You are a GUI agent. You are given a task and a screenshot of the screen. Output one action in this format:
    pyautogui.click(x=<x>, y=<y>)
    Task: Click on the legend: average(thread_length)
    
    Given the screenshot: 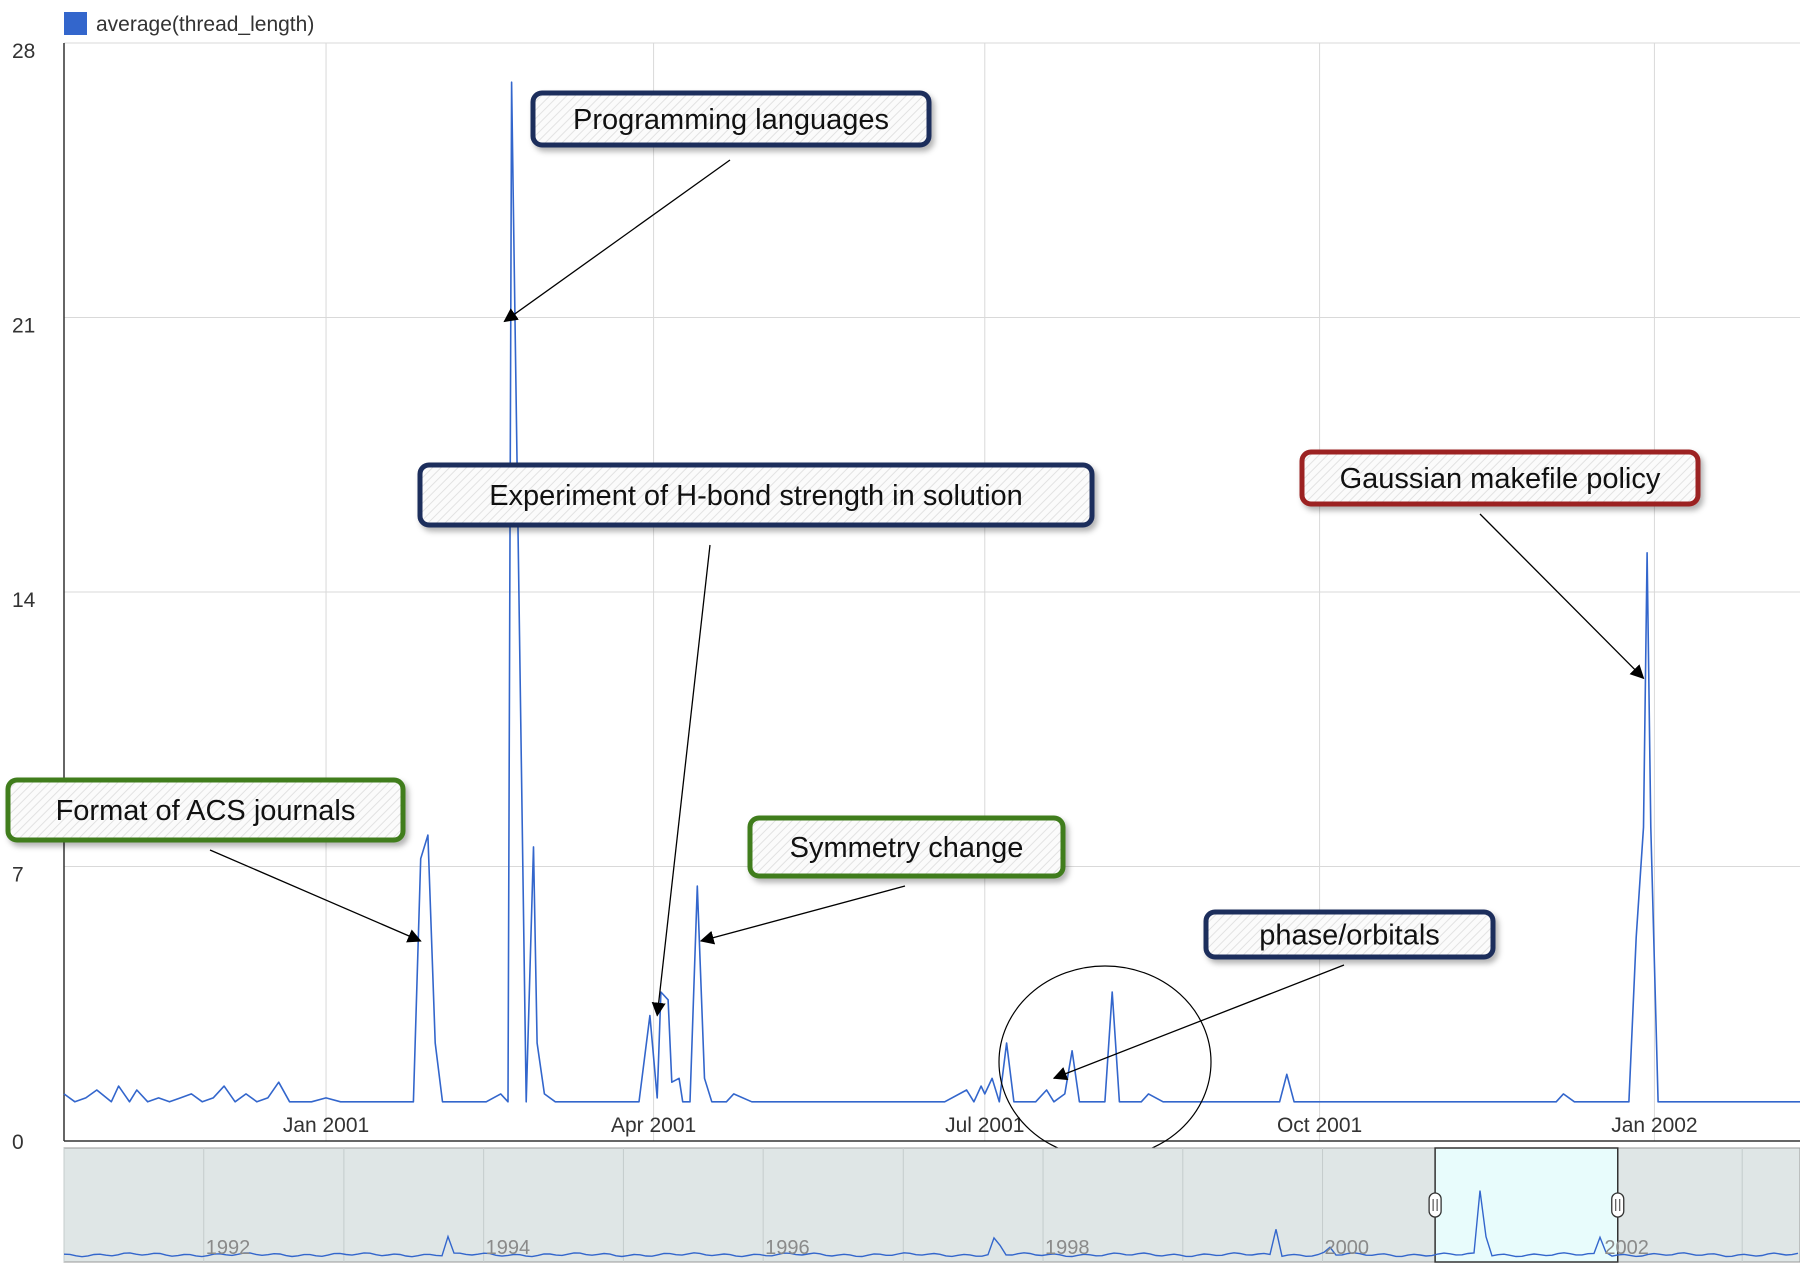 What is the action you would take?
    pyautogui.click(x=189, y=24)
    